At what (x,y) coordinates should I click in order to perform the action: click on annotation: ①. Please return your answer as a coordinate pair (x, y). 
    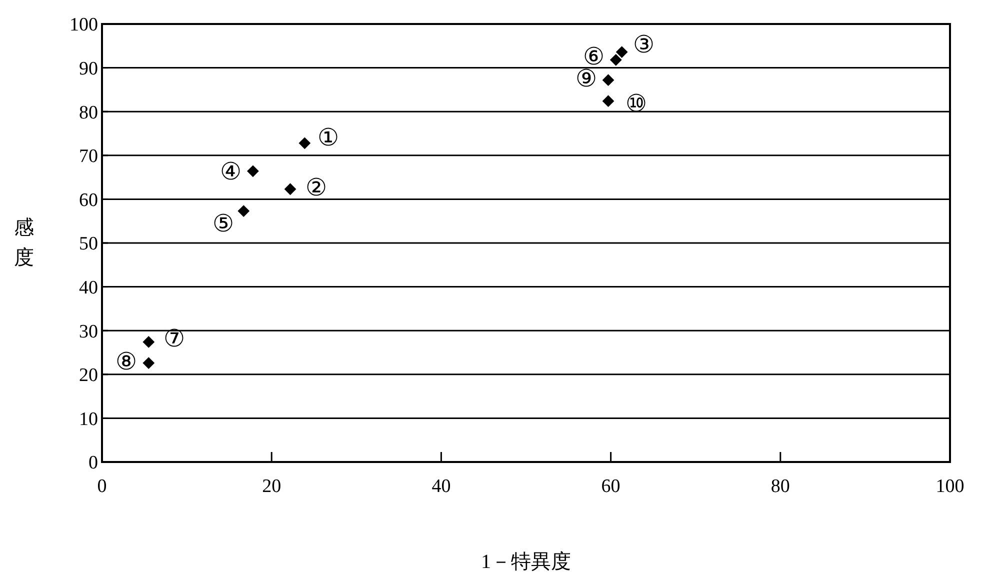
    Looking at the image, I should click on (329, 139).